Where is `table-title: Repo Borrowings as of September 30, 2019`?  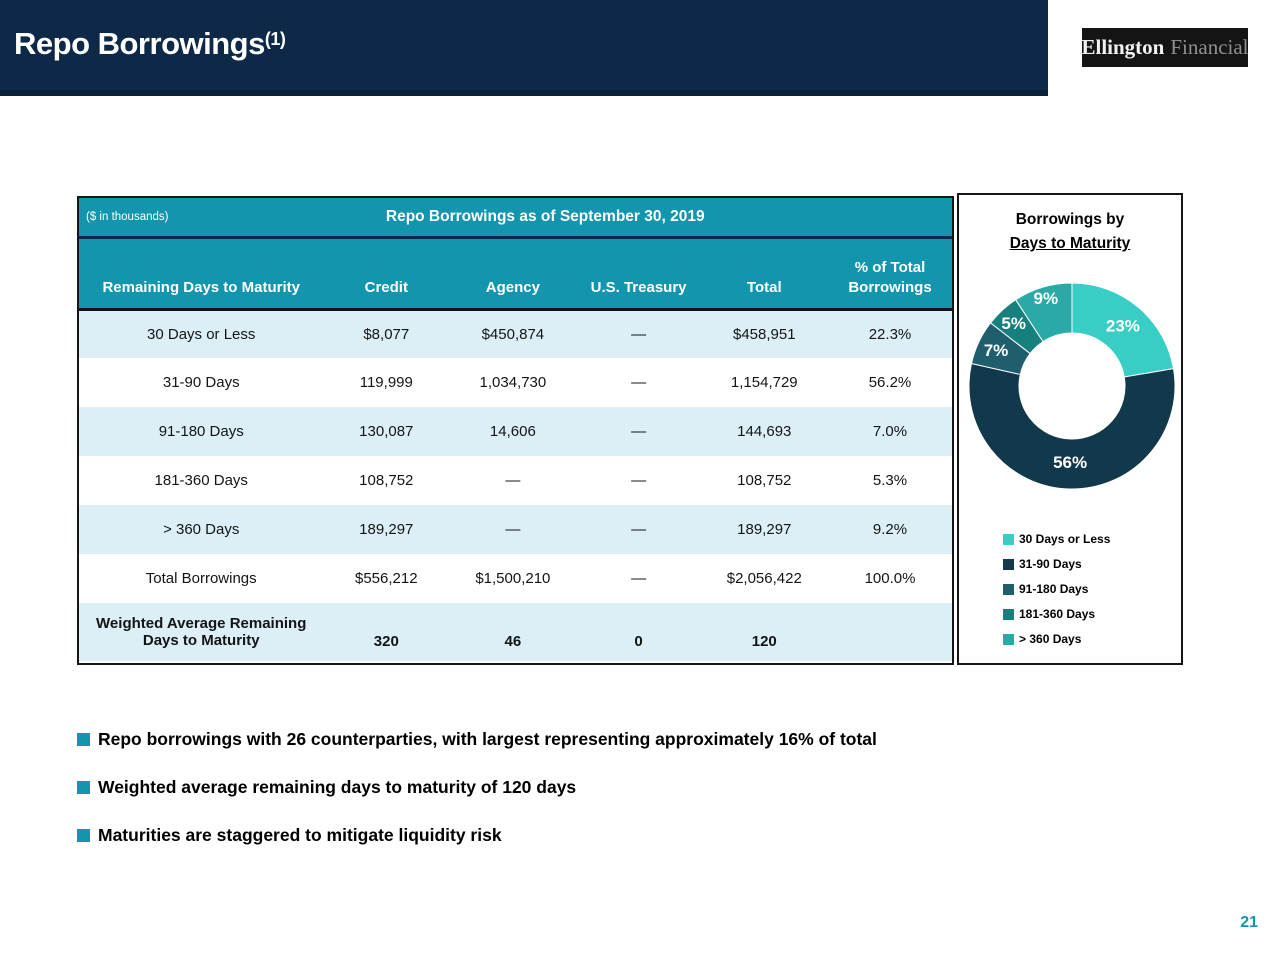 table-title: Repo Borrowings as of September 30, 2019 is located at coordinates (545, 216).